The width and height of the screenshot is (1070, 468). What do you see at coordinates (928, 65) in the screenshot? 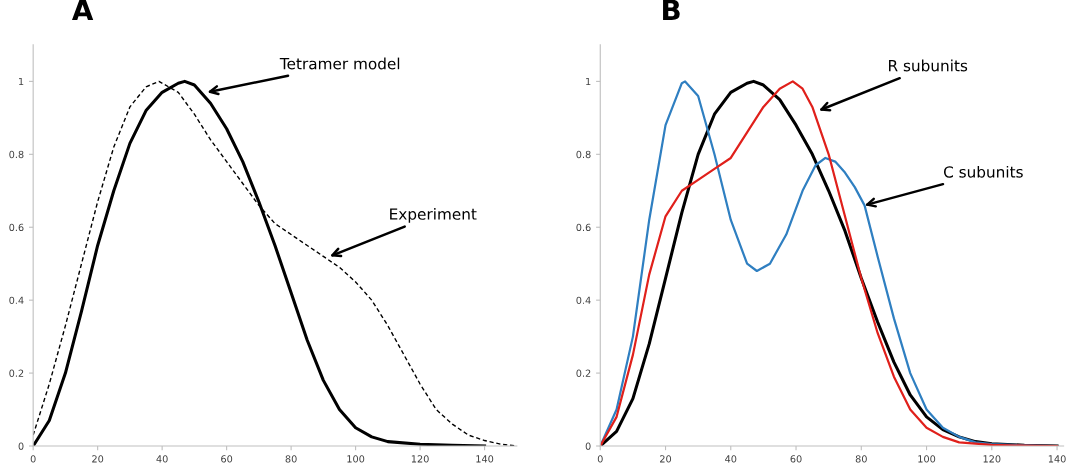
I see `annotation: R subunits` at bounding box center [928, 65].